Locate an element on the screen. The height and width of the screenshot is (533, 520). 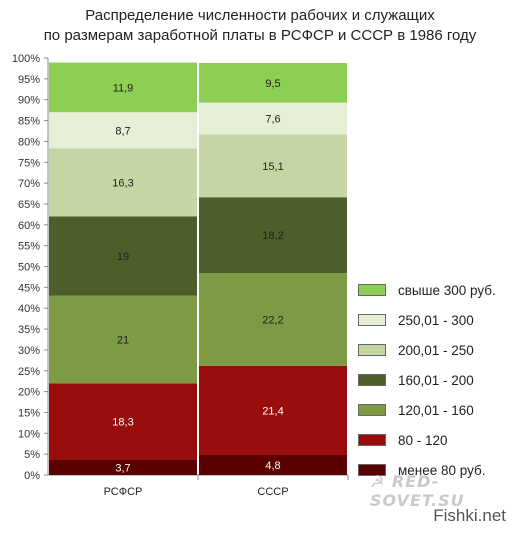
data-label: 21 is located at coordinates (123, 340).